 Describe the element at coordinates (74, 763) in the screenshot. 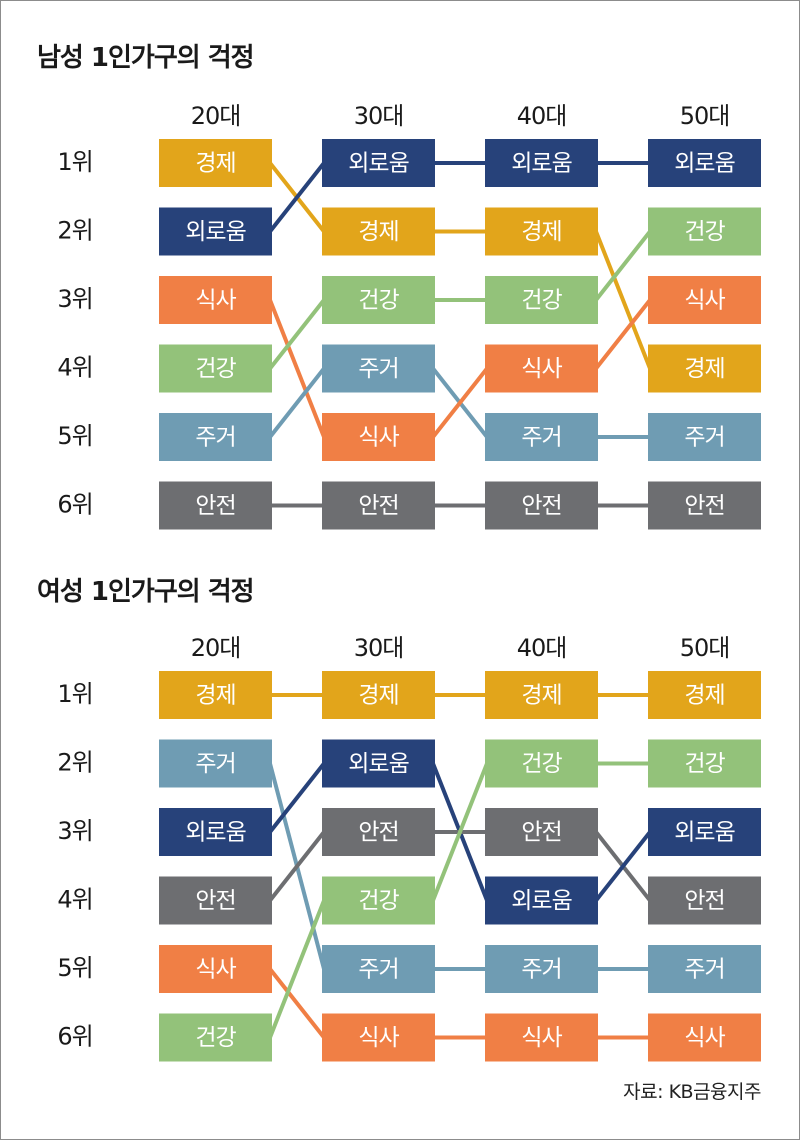

I see `rank-label: 2위` at that location.